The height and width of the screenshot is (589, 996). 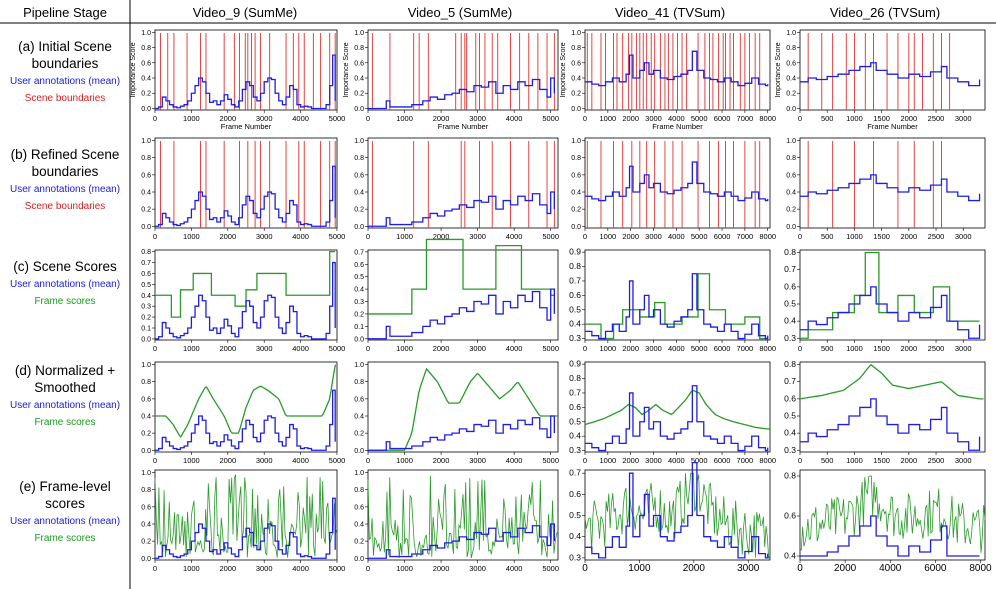 I want to click on stage-e-line1: User annotations (mean), so click(x=65, y=521).